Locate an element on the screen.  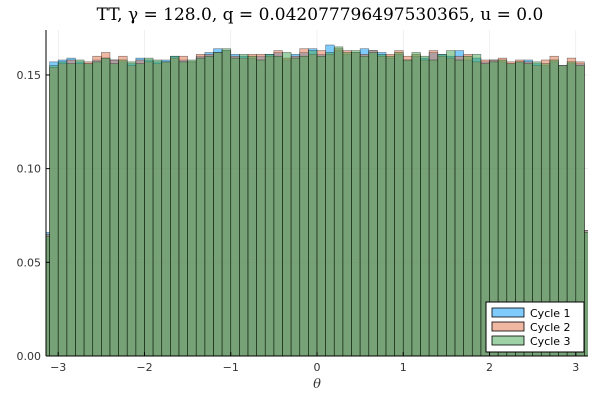
y-tick-label: 0.00 is located at coordinates (29, 356).